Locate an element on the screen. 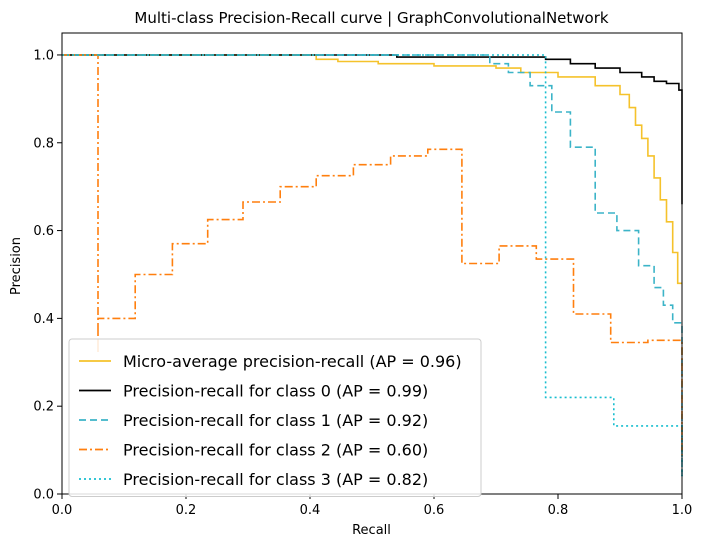 Image resolution: width=702 pixels, height=551 pixels. legend-label: Precision-recall for class 1 (AP = 0.92) is located at coordinates (275, 420).